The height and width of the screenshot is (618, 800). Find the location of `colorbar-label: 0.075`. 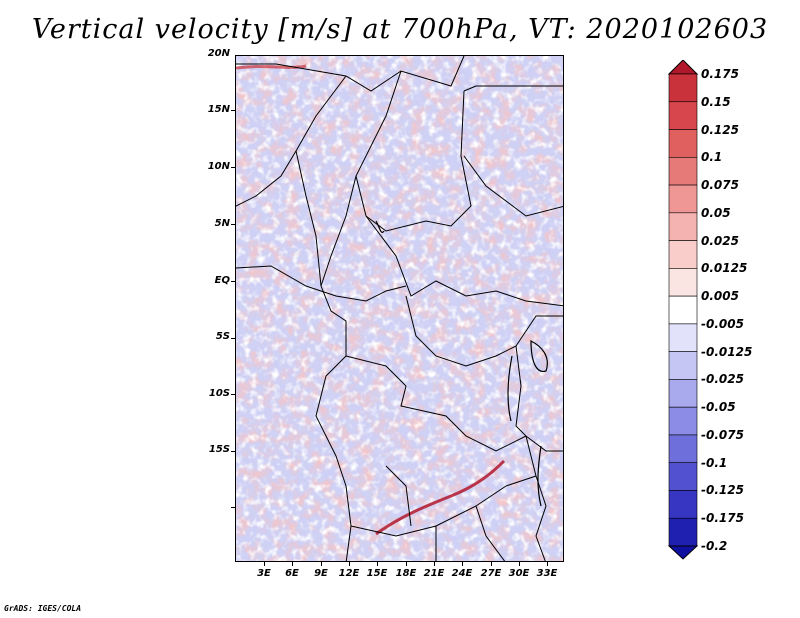

colorbar-label: 0.075 is located at coordinates (720, 185).